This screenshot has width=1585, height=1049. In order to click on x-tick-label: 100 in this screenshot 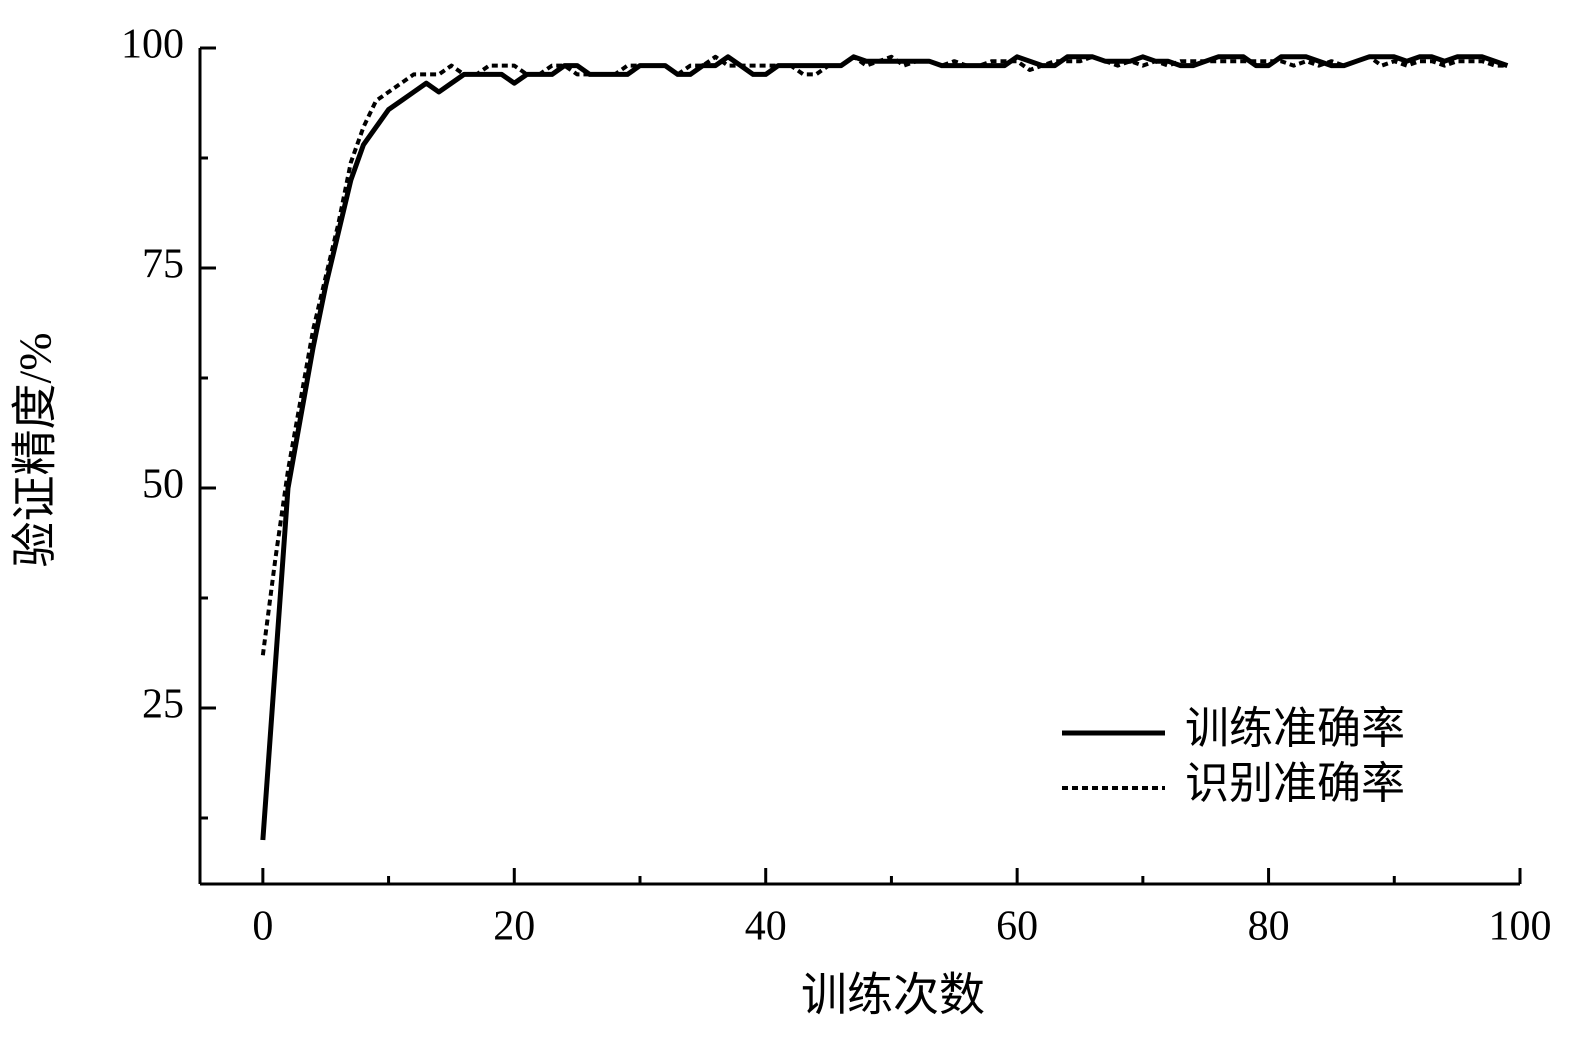, I will do `click(1520, 927)`.